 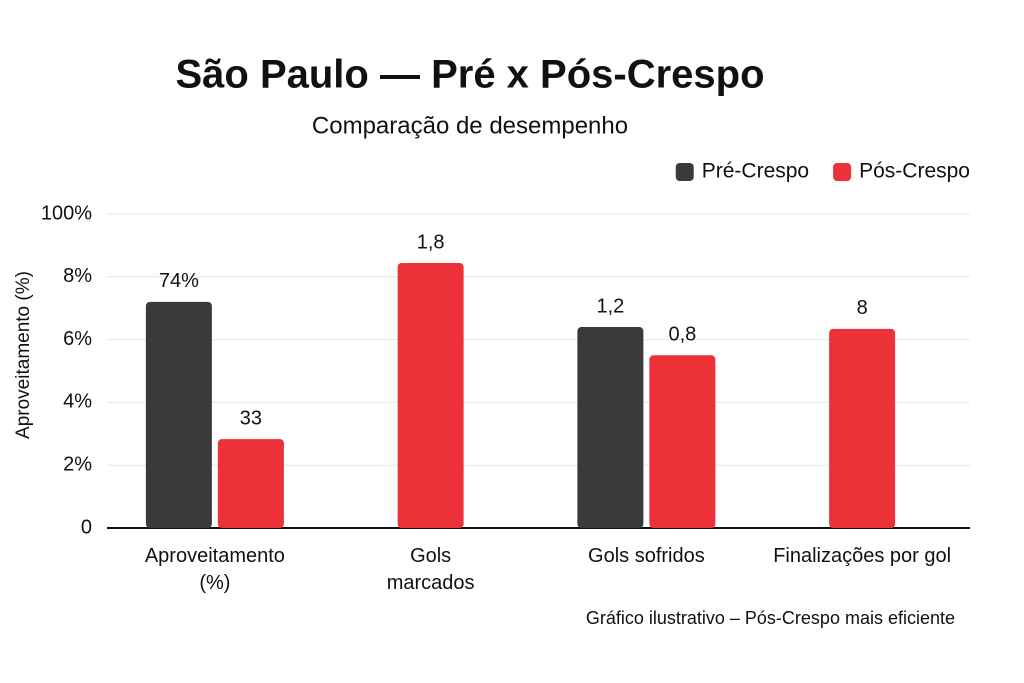 What do you see at coordinates (23, 355) in the screenshot?
I see `y-axis-label: Aproveitamento (%)` at bounding box center [23, 355].